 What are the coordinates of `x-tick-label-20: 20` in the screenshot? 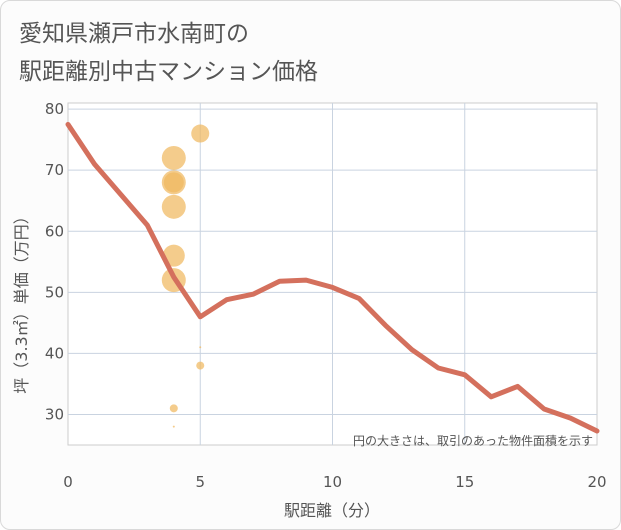 It's located at (596, 482).